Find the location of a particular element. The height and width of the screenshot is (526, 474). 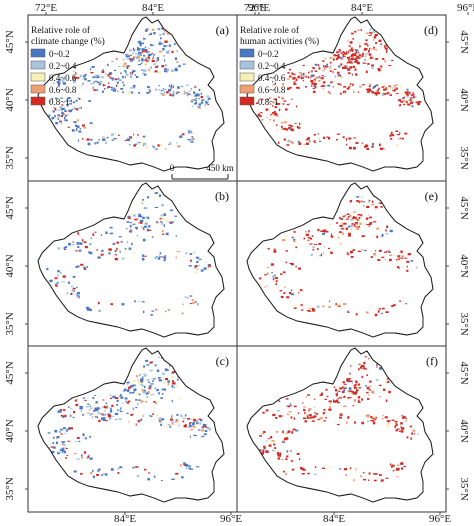

map-panel: (a) is located at coordinates (132, 98).